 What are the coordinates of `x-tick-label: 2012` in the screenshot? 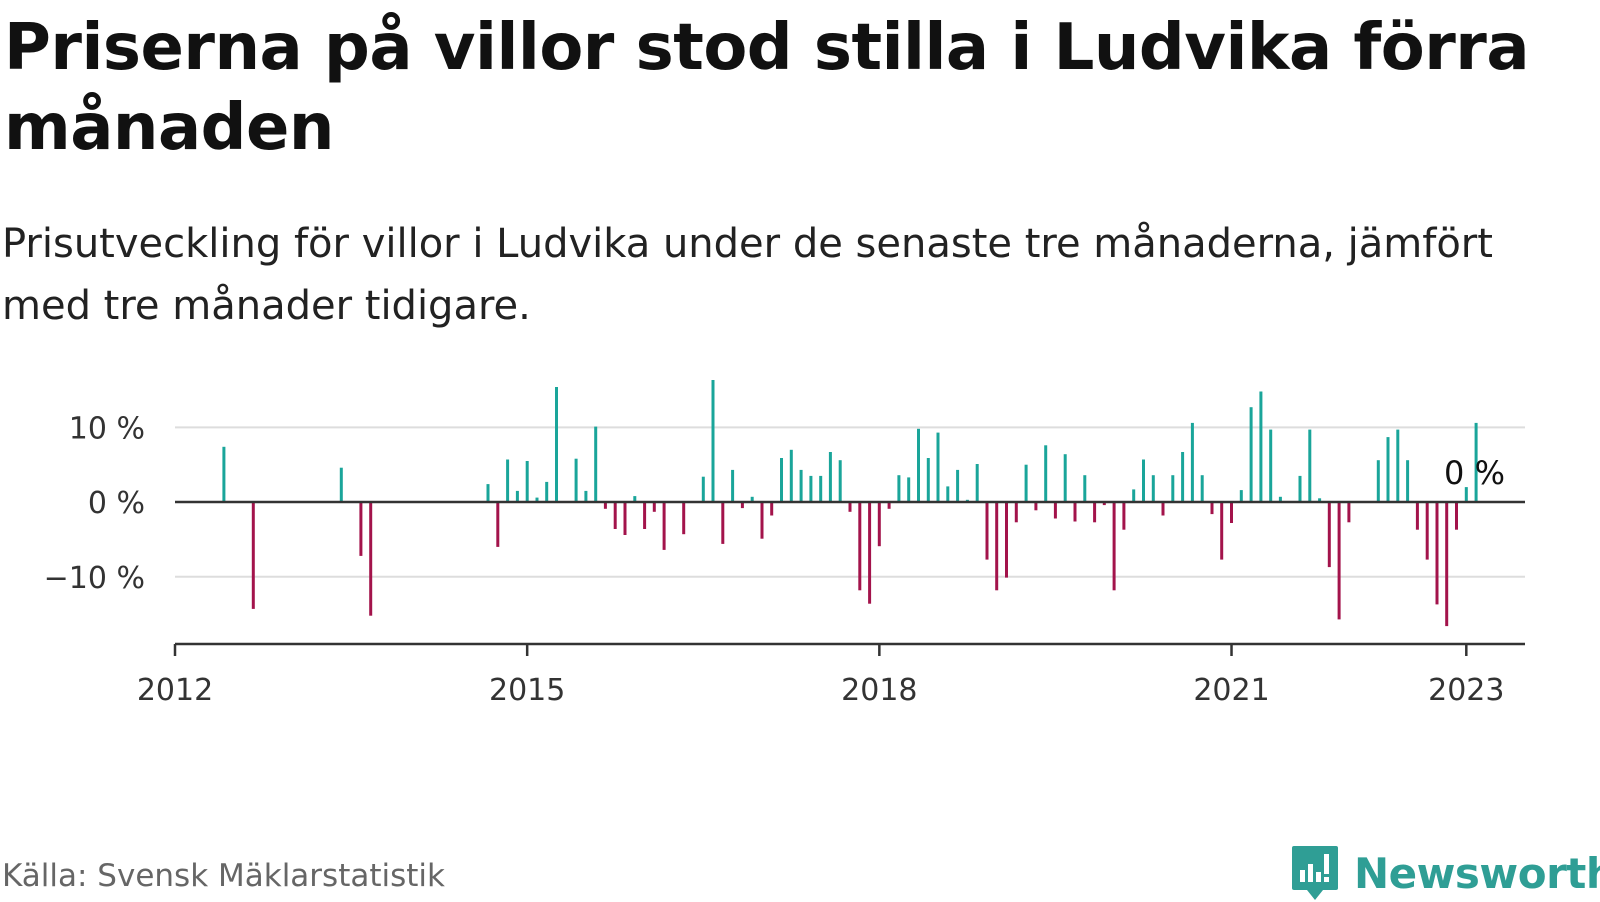 It's located at (175, 690).